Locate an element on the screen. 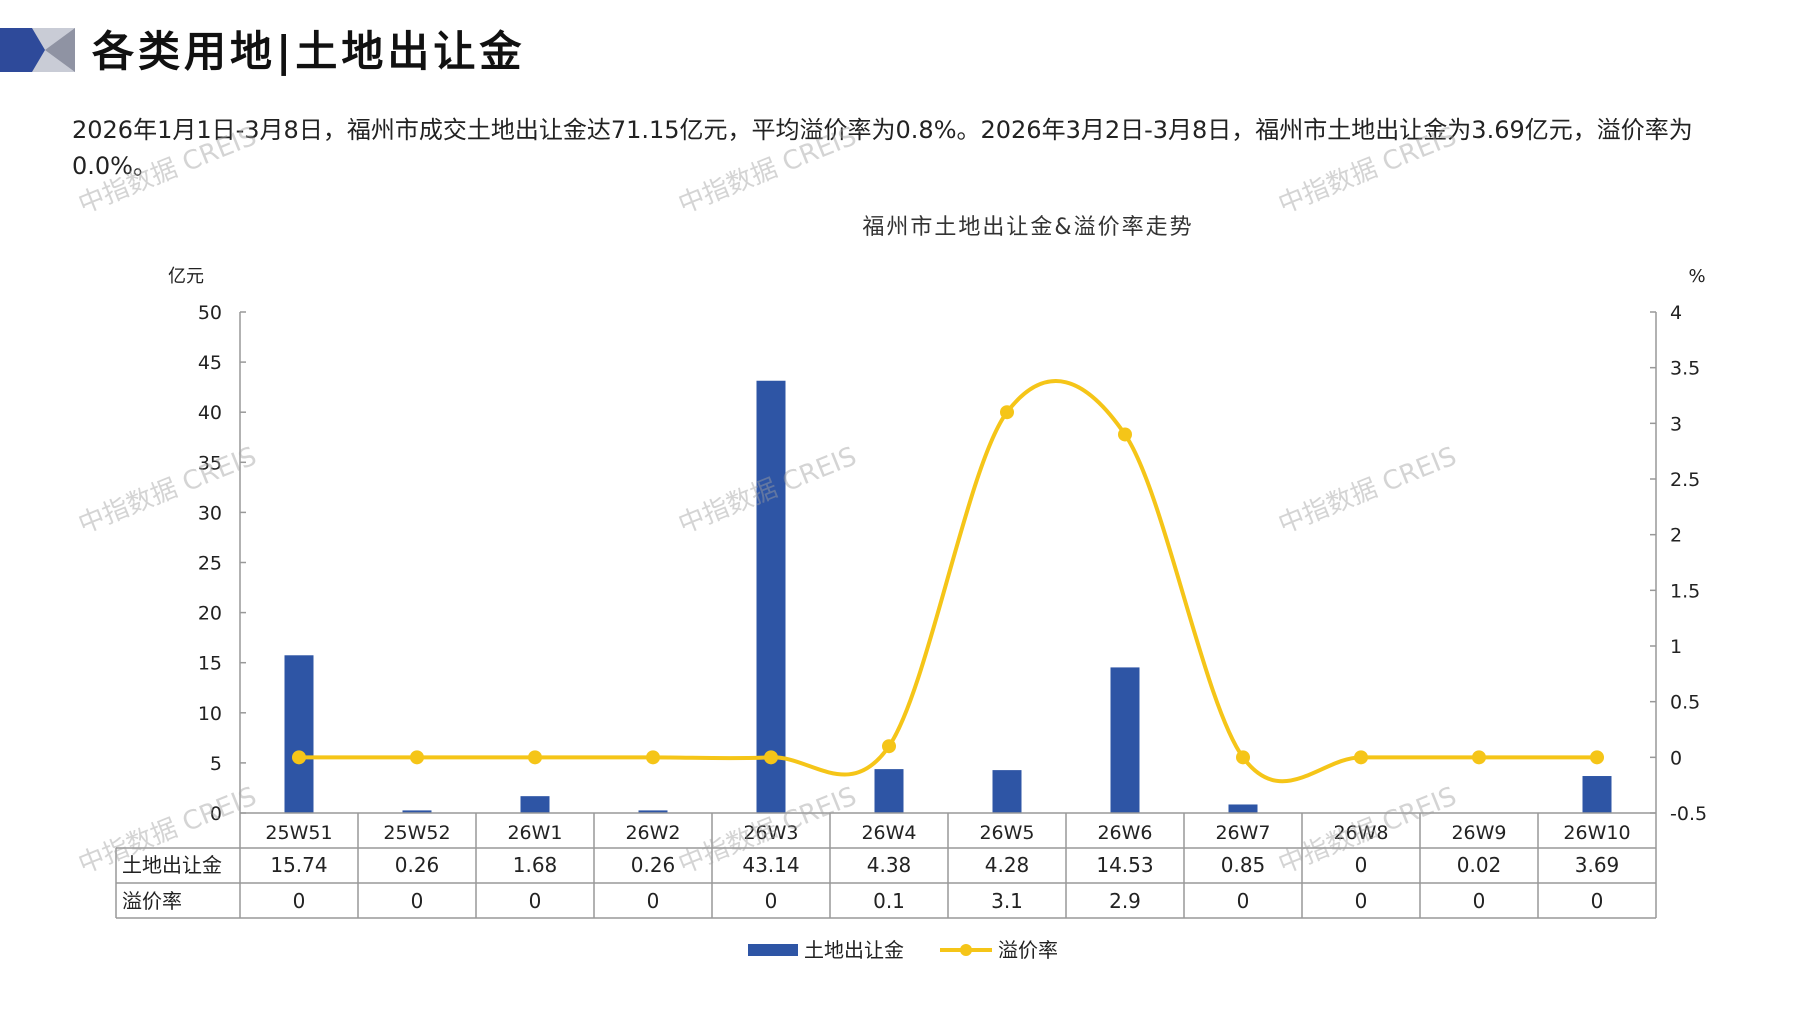  data-label: 2.9 is located at coordinates (1125, 901).